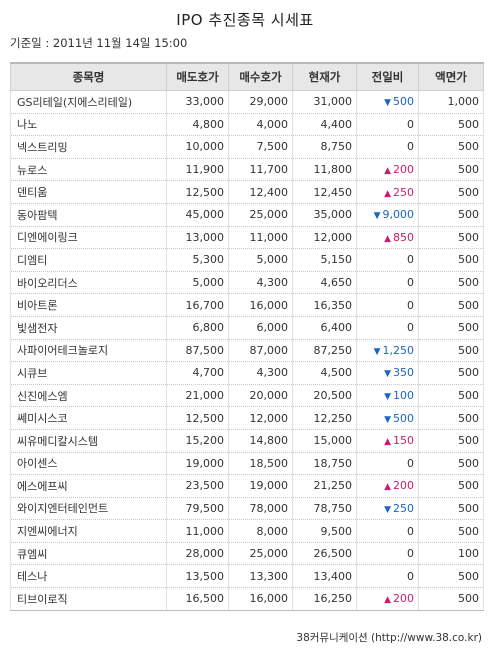 The image size is (490, 654). What do you see at coordinates (324, 576) in the screenshot?
I see `current-price-cell: 13,400` at bounding box center [324, 576].